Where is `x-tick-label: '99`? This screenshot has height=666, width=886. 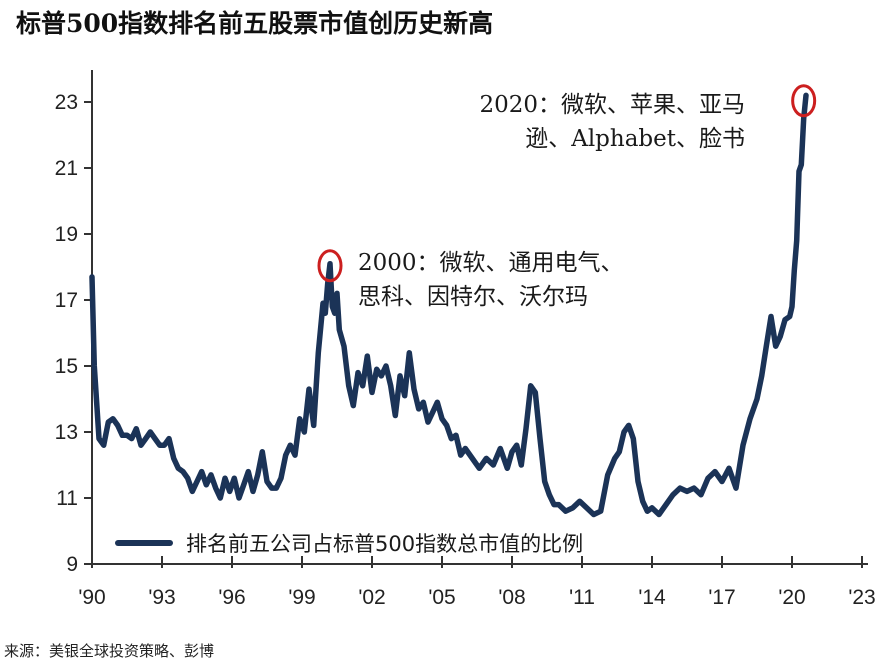
x-tick-label: '99 is located at coordinates (301, 597).